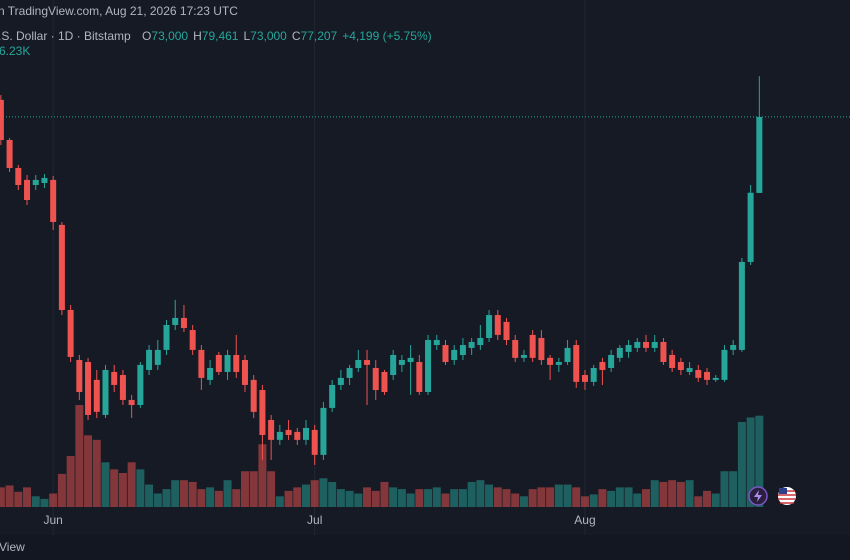  What do you see at coordinates (319, 36) in the screenshot?
I see `legend-value: 77,207` at bounding box center [319, 36].